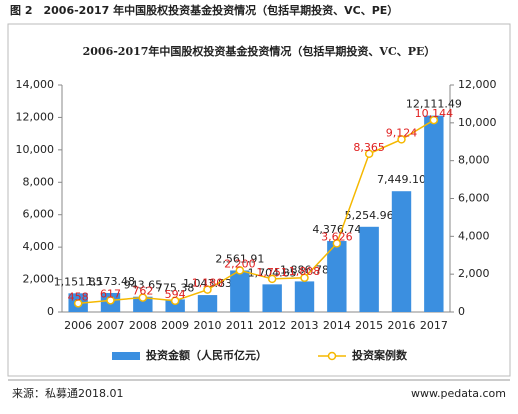 This screenshot has height=414, width=518. I want to click on y2-tick-label: 8,000, so click(474, 160).